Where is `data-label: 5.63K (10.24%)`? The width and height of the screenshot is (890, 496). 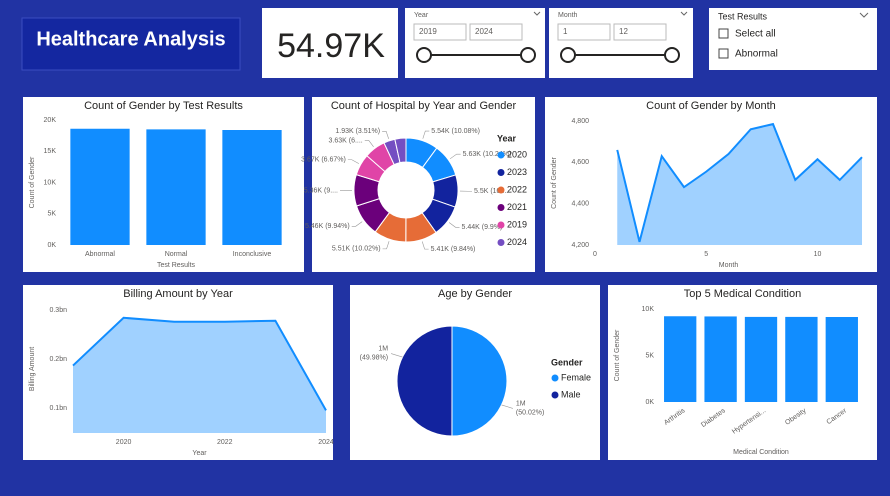 data-label: 5.63K (10.24%) is located at coordinates (487, 154).